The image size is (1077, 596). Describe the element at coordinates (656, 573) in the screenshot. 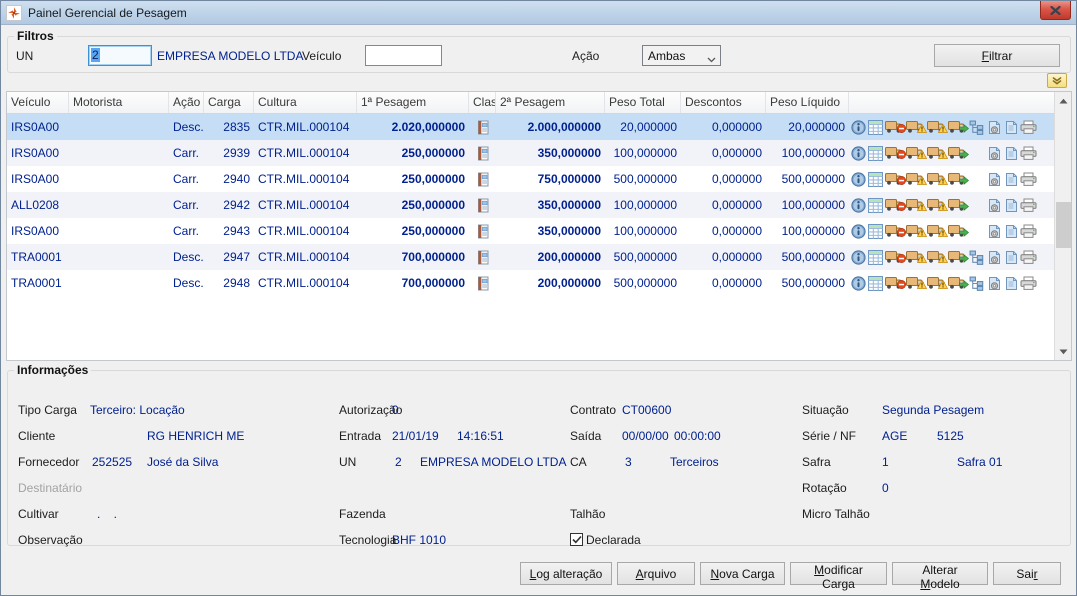

I see `arquivo-button: Arquivo` at that location.